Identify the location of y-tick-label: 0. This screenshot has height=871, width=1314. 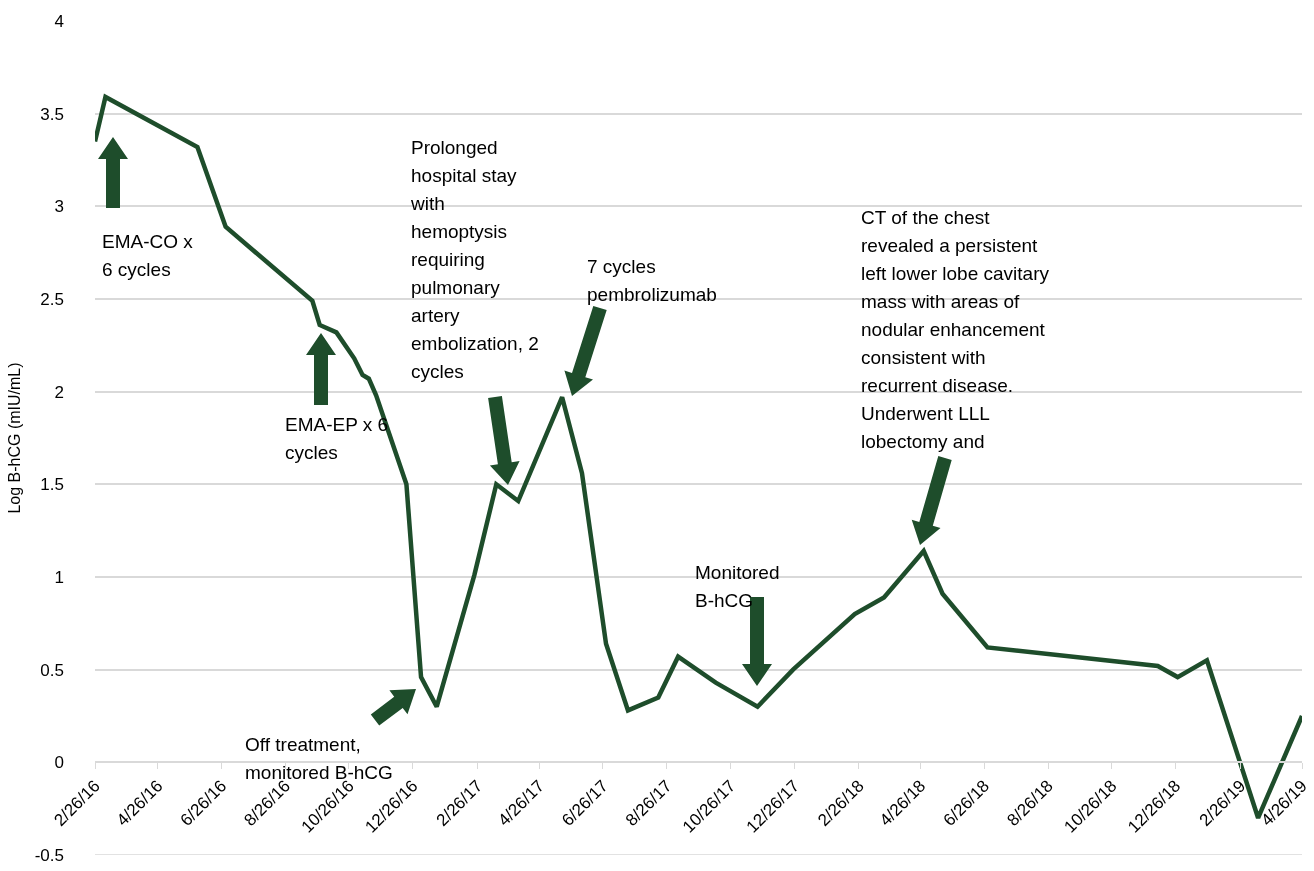
(59, 763).